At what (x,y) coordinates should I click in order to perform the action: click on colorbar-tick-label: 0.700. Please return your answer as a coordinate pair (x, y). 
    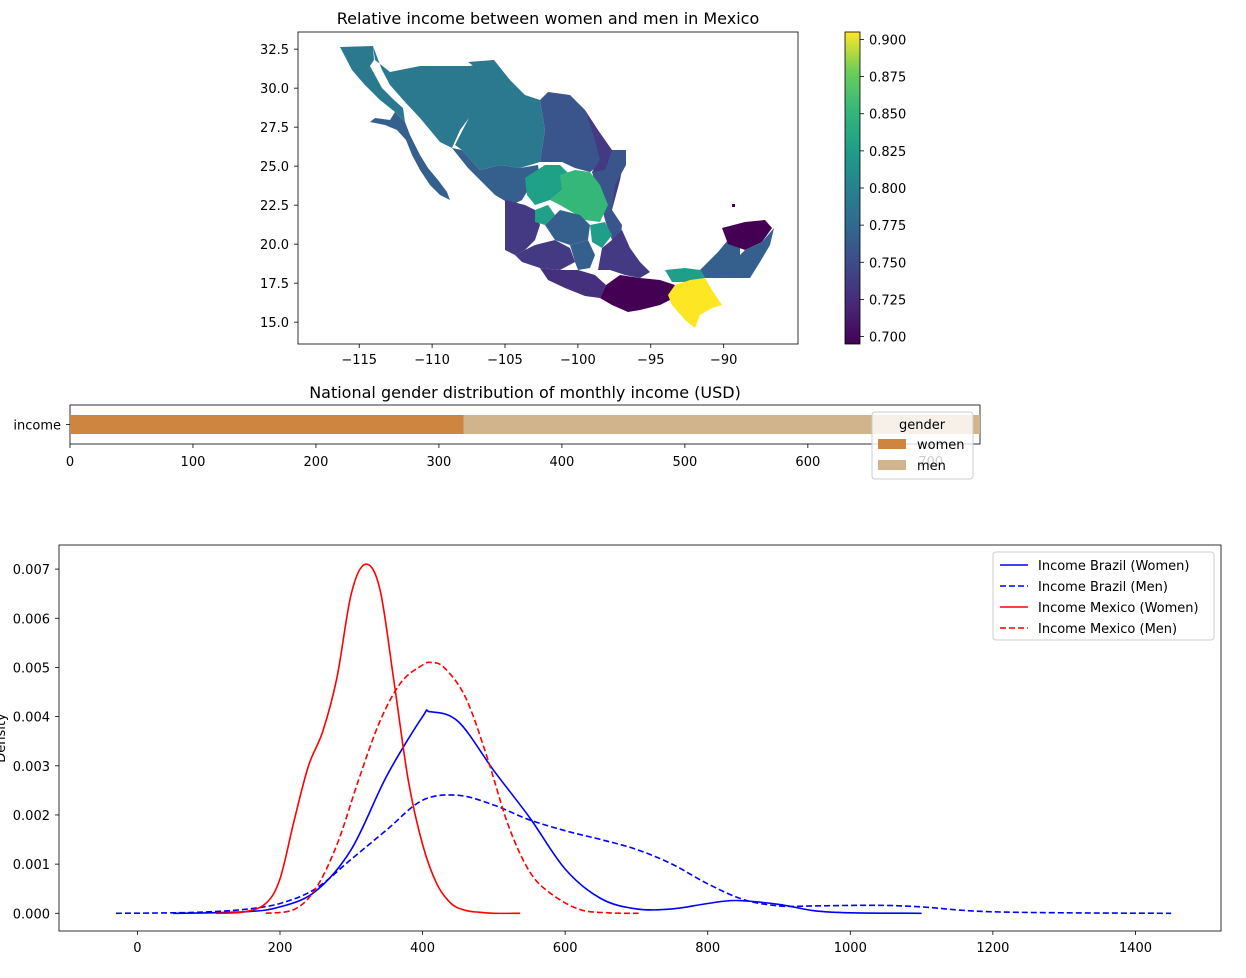
    Looking at the image, I should click on (887, 338).